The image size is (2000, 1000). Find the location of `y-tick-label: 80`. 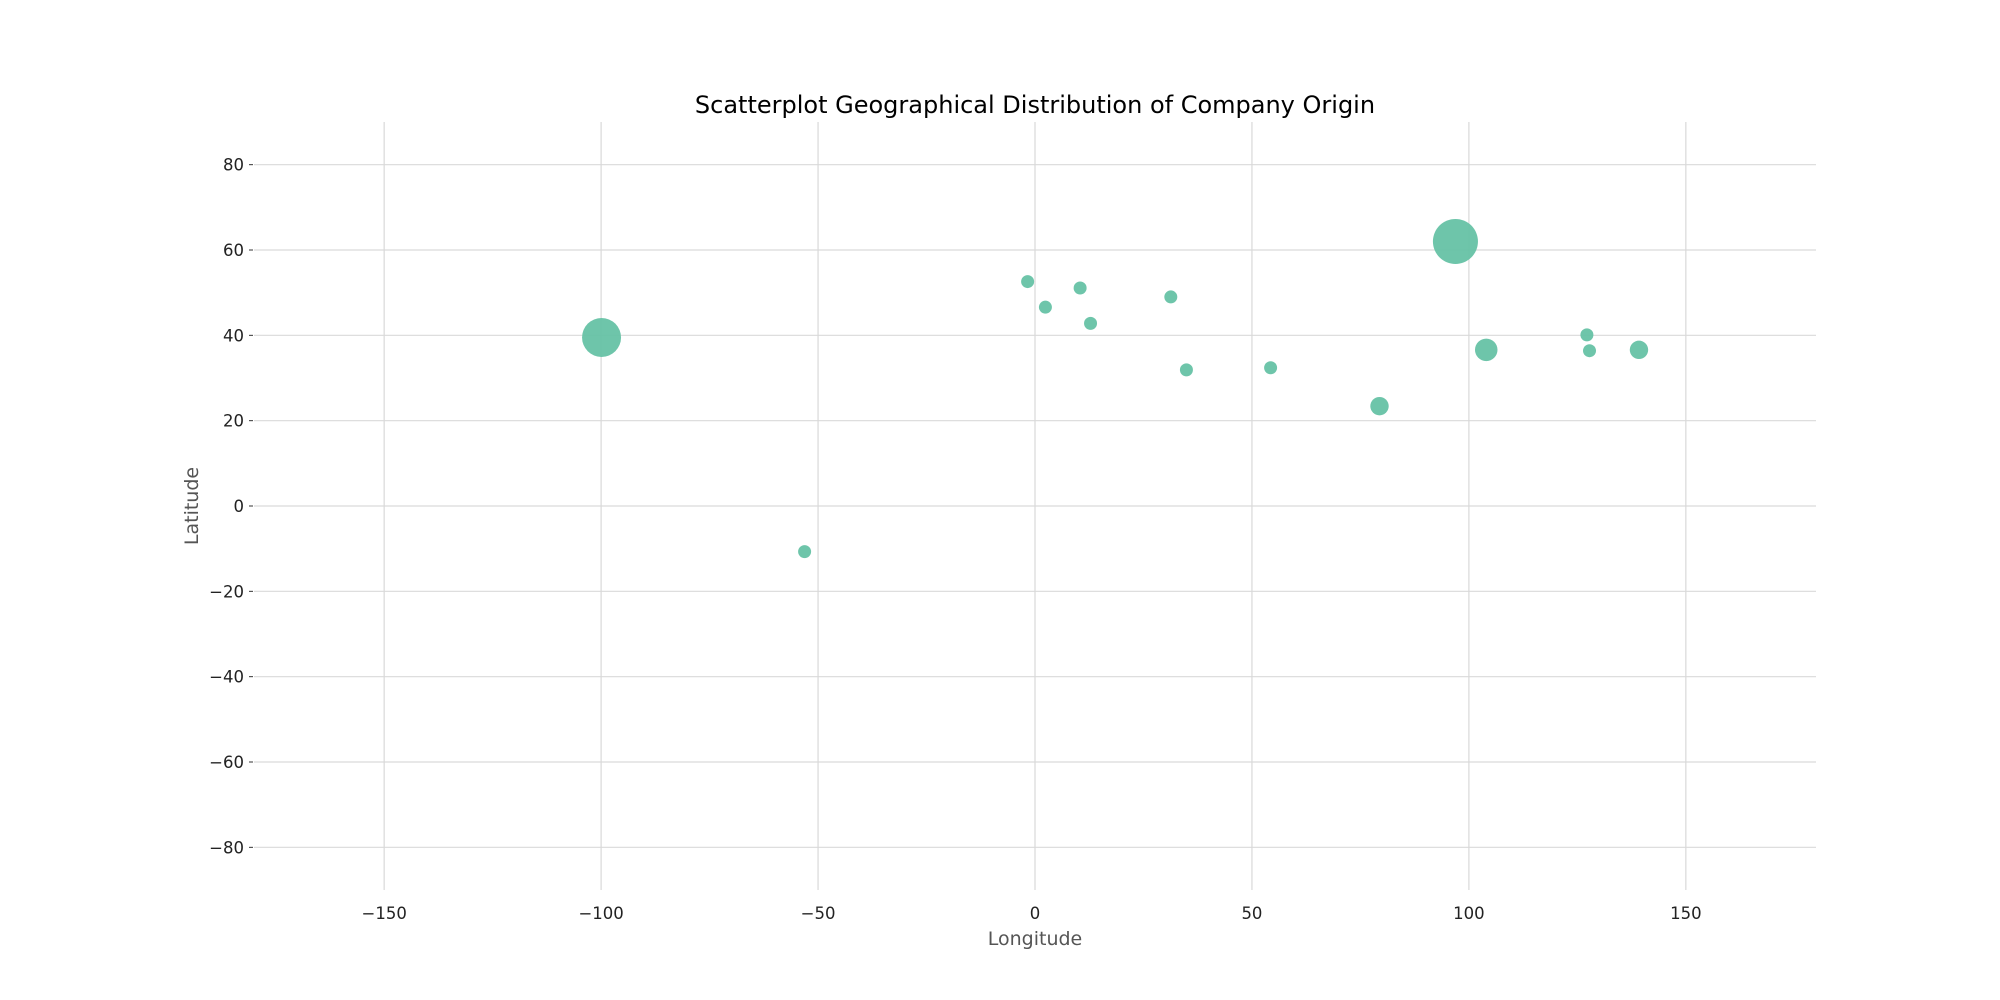

y-tick-label: 80 is located at coordinates (233, 165).